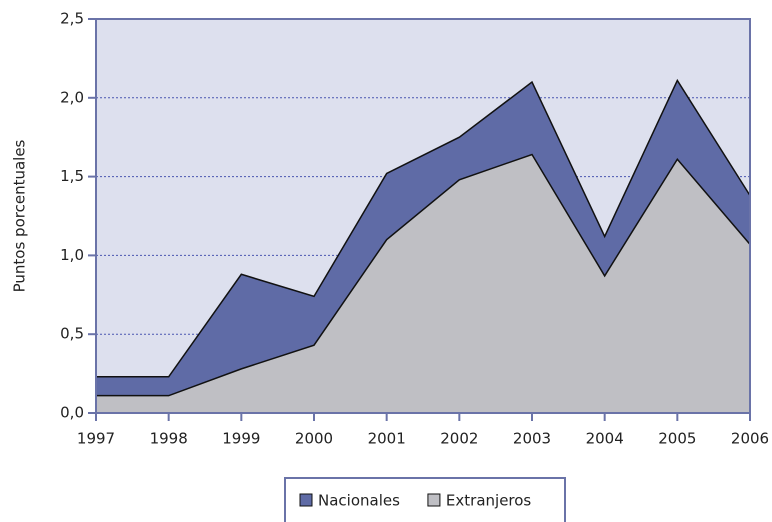 The width and height of the screenshot is (772, 522). What do you see at coordinates (72, 413) in the screenshot?
I see `y-tick-label: 0,0` at bounding box center [72, 413].